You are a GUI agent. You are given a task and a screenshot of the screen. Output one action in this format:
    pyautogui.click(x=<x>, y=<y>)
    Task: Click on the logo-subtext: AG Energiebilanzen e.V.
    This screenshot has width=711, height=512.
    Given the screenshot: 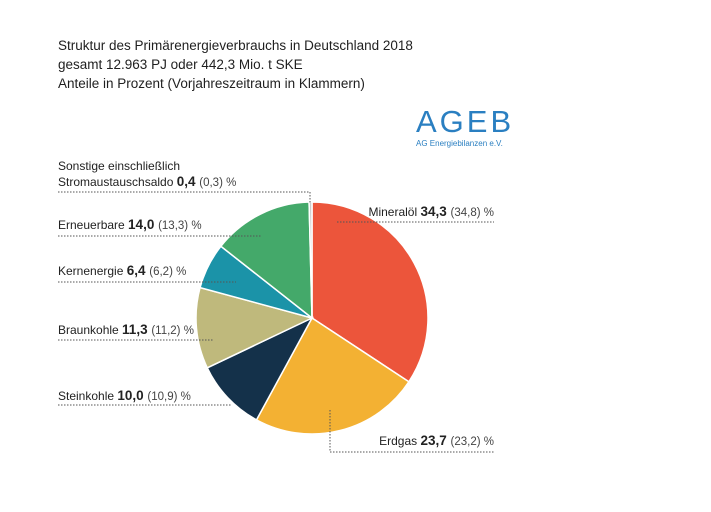 What is the action you would take?
    pyautogui.click(x=459, y=143)
    